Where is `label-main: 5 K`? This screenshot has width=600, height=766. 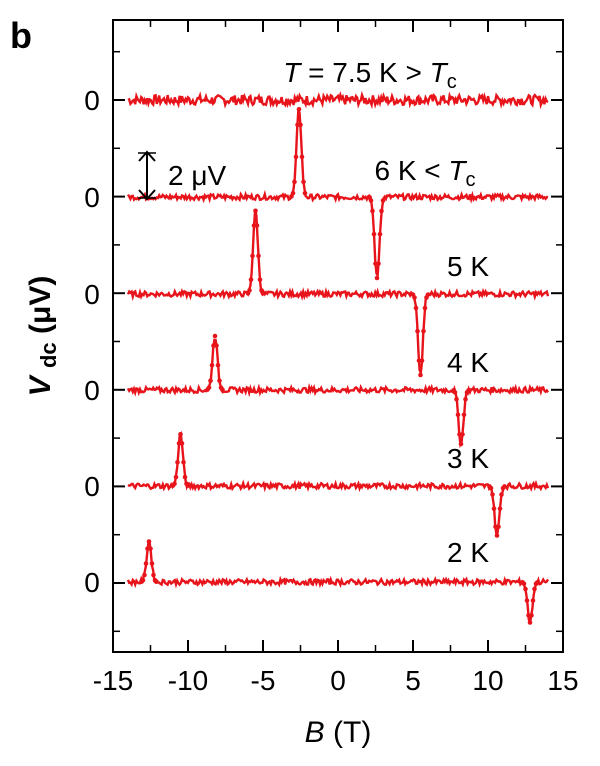
label-main: 5 K is located at coordinates (468, 266).